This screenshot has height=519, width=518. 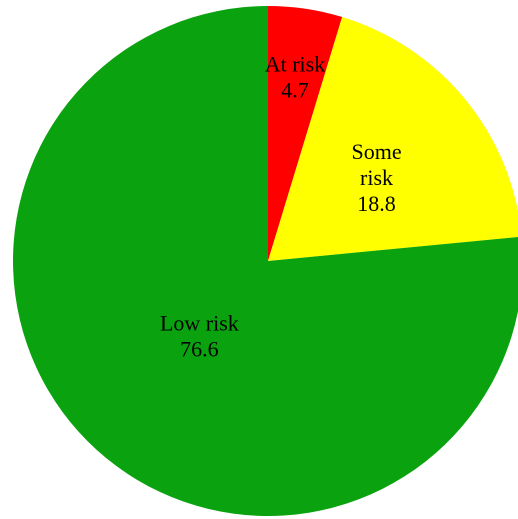 What do you see at coordinates (199, 322) in the screenshot?
I see `slice-label-text: Low risk` at bounding box center [199, 322].